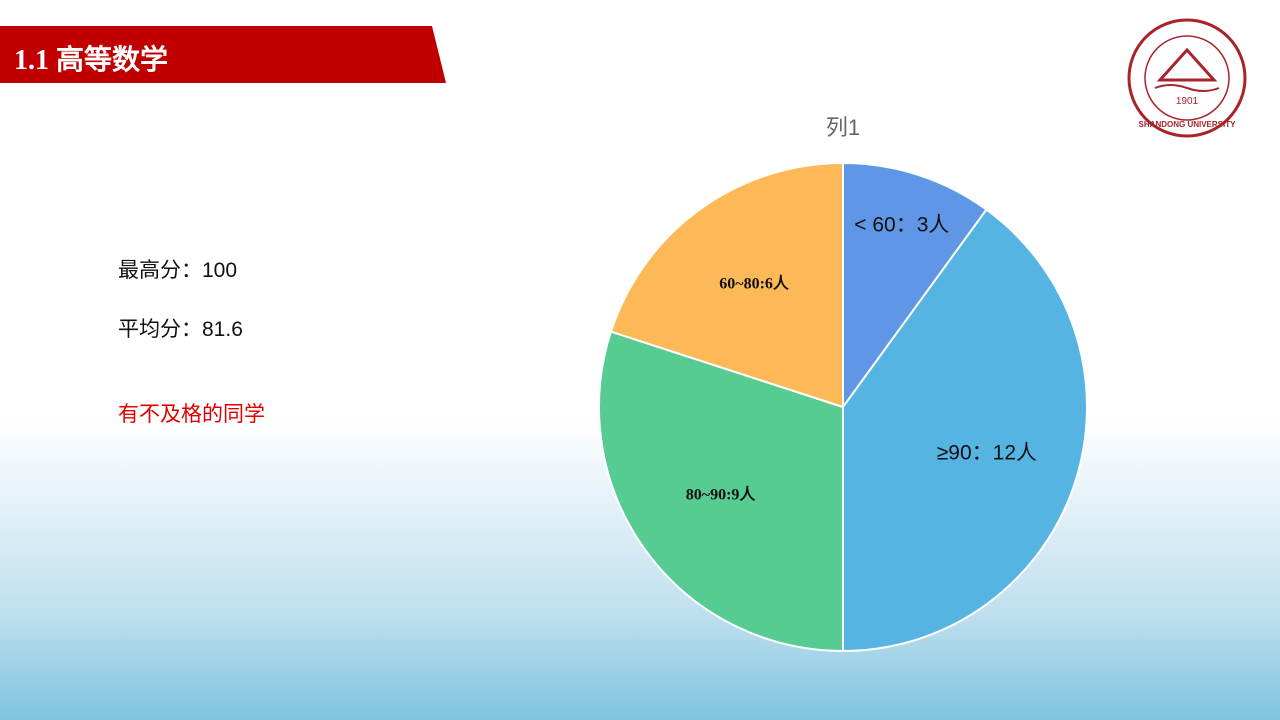 This screenshot has height=720, width=1280. What do you see at coordinates (91, 60) in the screenshot?
I see `header-title: 1.1 高等数学` at bounding box center [91, 60].